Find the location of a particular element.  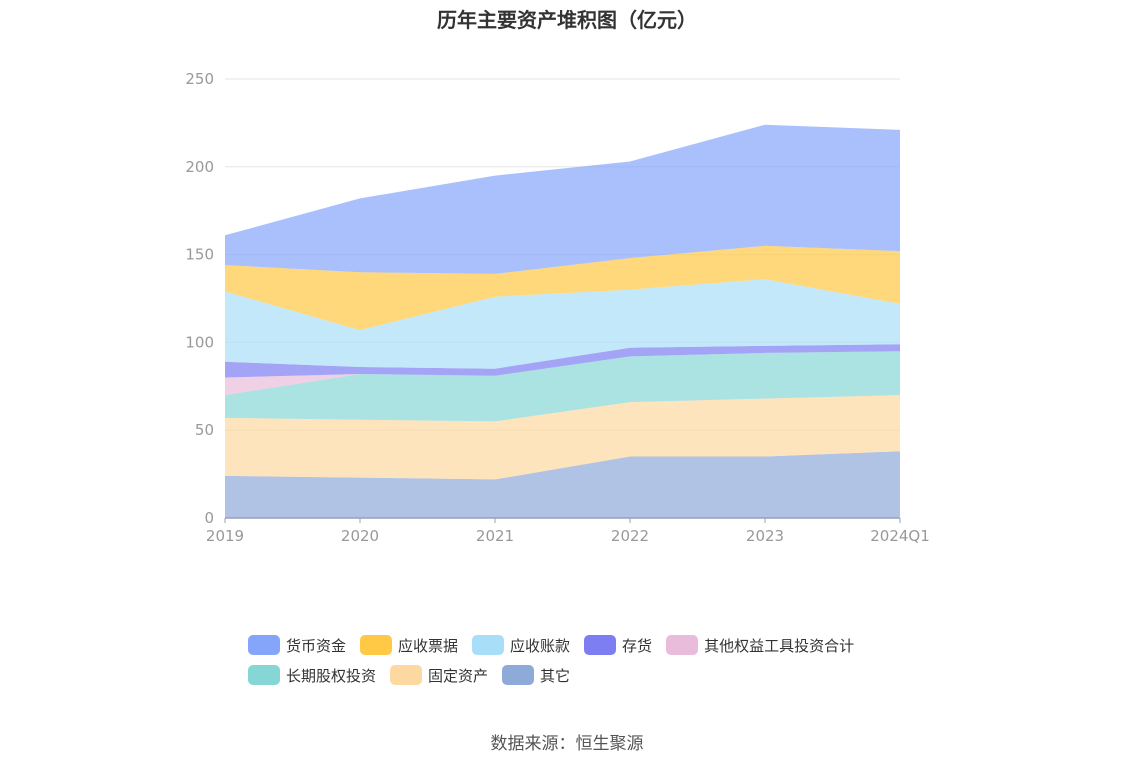

series-area-其它 is located at coordinates (562, 484).